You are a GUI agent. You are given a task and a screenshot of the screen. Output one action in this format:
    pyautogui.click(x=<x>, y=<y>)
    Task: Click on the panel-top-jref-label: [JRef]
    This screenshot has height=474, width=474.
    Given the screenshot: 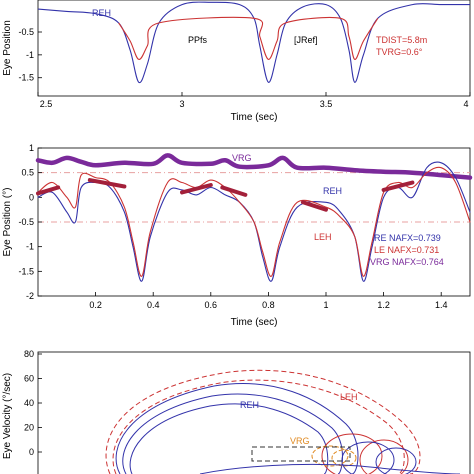 What is the action you would take?
    pyautogui.click(x=306, y=40)
    